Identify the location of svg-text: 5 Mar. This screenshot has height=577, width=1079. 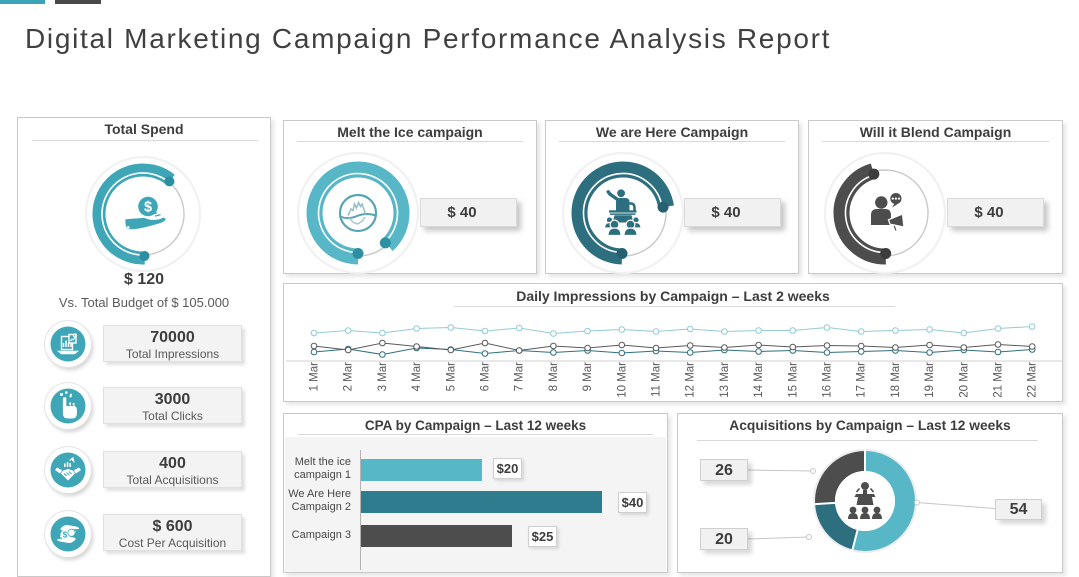
(451, 377).